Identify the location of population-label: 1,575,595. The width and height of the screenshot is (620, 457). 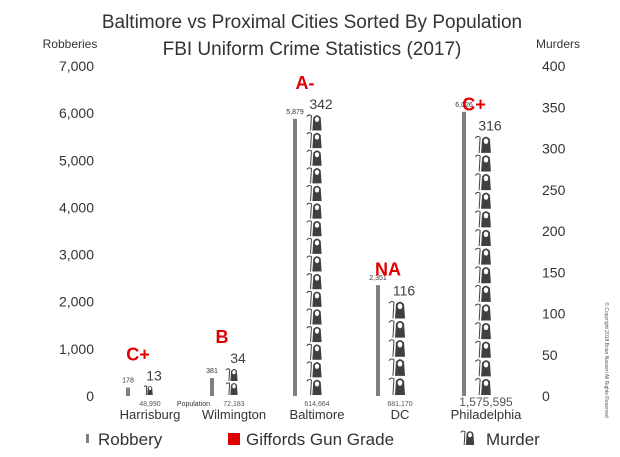
(486, 402).